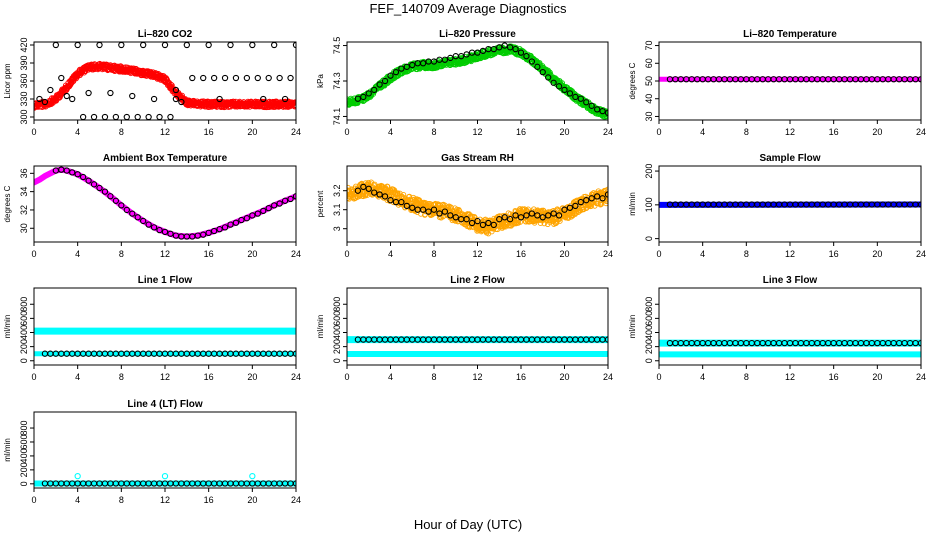 The image size is (936, 540). What do you see at coordinates (649, 46) in the screenshot?
I see `y-tick-label: 70` at bounding box center [649, 46].